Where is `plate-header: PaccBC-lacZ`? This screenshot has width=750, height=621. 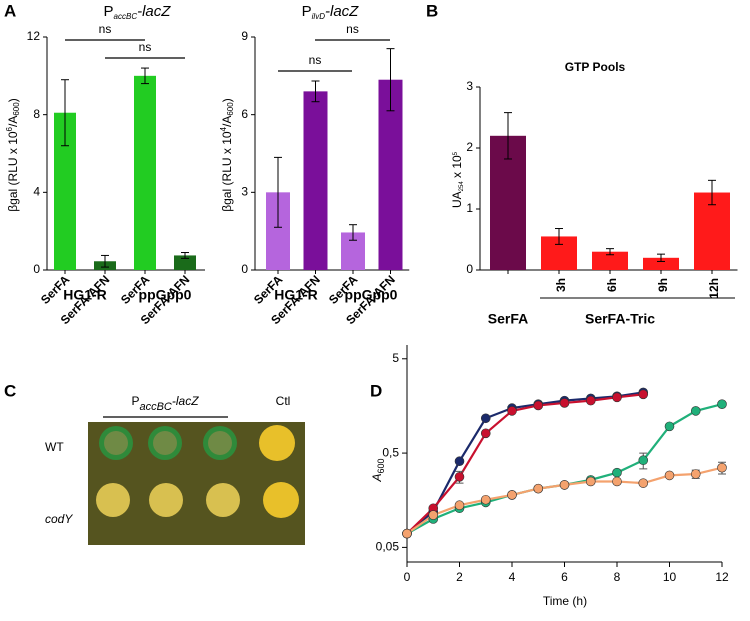 plate-header: PaccBC-lacZ is located at coordinates (165, 403).